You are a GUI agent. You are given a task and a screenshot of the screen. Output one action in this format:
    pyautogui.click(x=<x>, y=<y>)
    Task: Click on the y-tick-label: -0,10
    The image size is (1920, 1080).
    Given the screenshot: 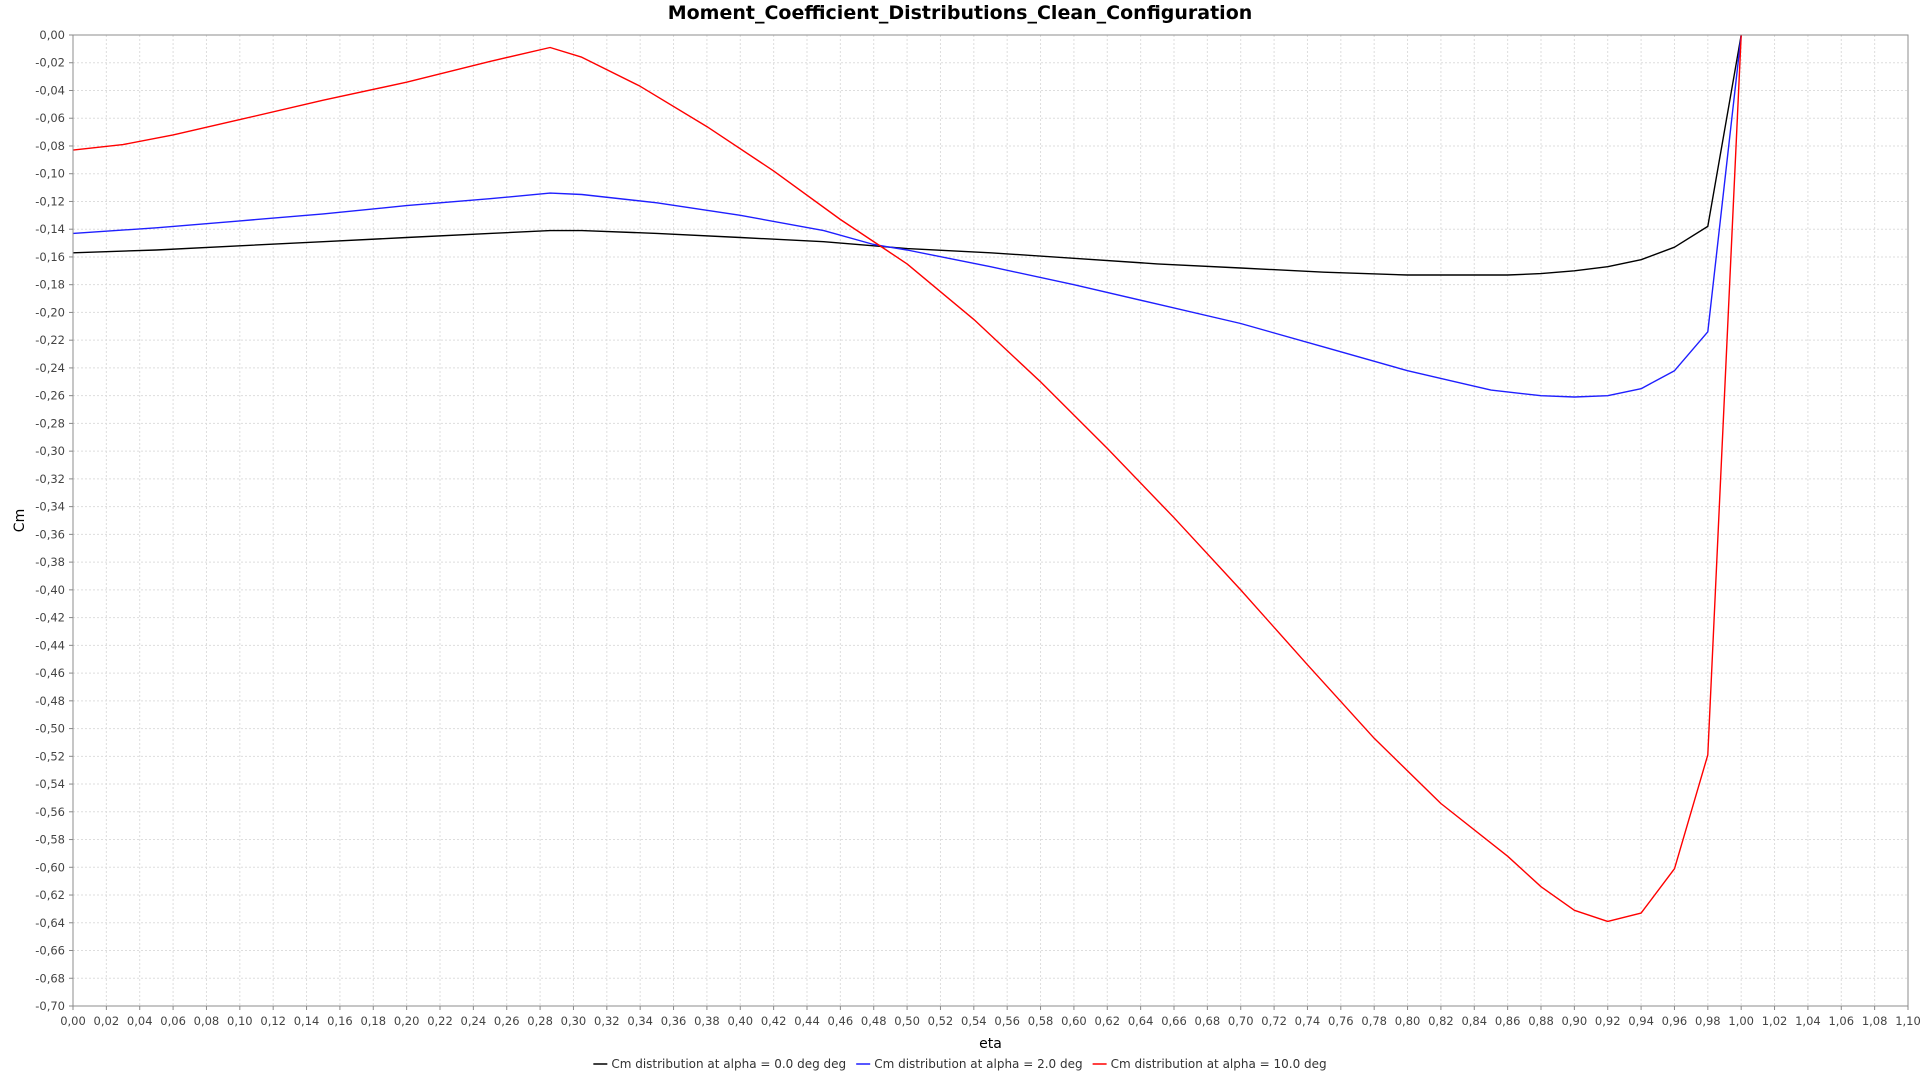 What is the action you would take?
    pyautogui.click(x=50, y=174)
    